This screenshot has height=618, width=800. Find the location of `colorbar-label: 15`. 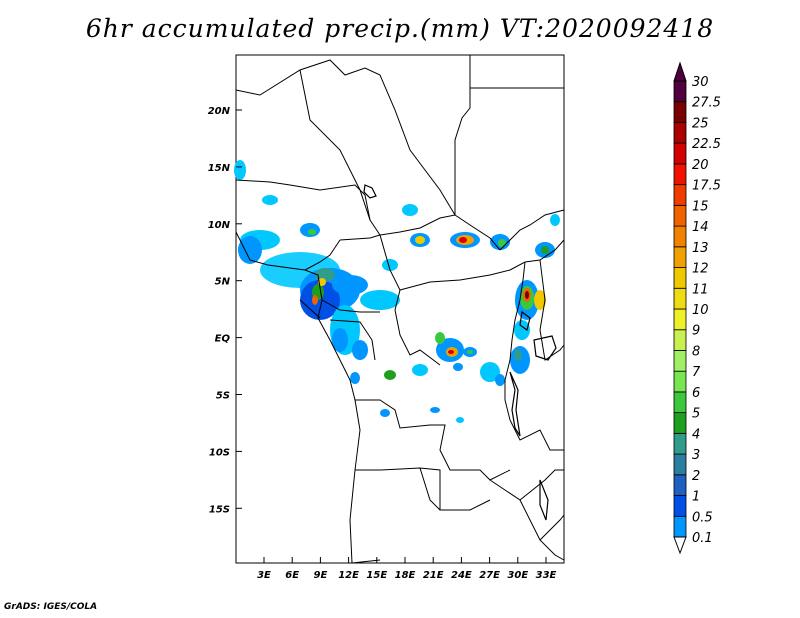

colorbar-label: 15 is located at coordinates (700, 206).